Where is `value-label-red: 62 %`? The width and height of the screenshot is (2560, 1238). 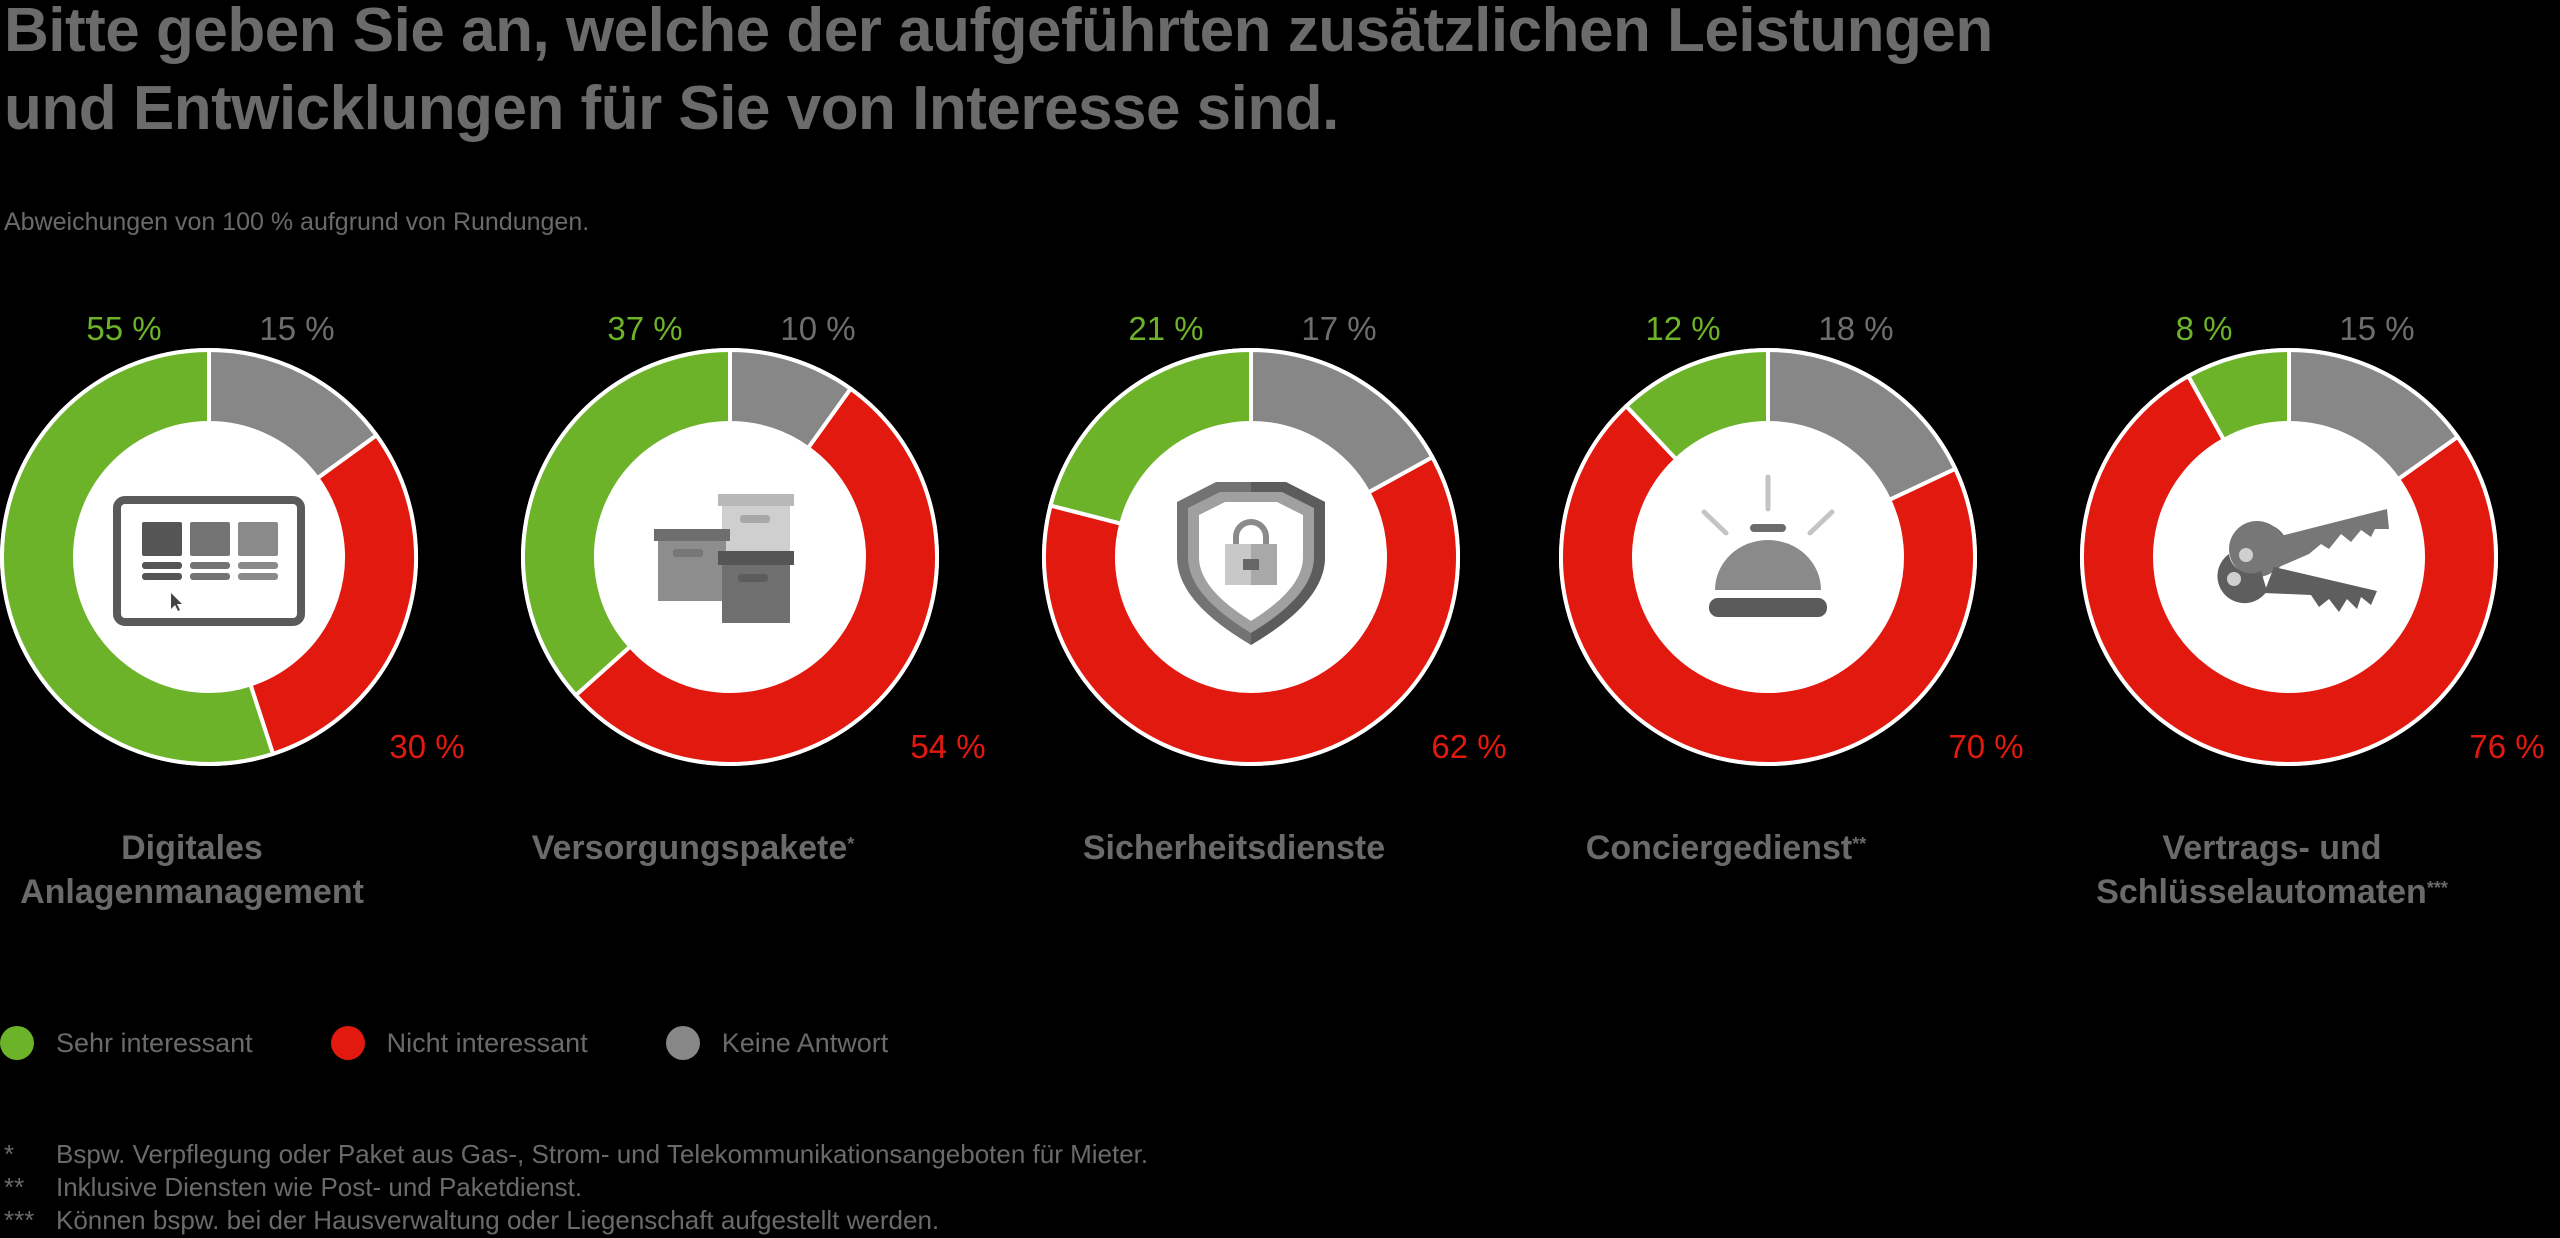 value-label-red: 62 % is located at coordinates (1468, 746).